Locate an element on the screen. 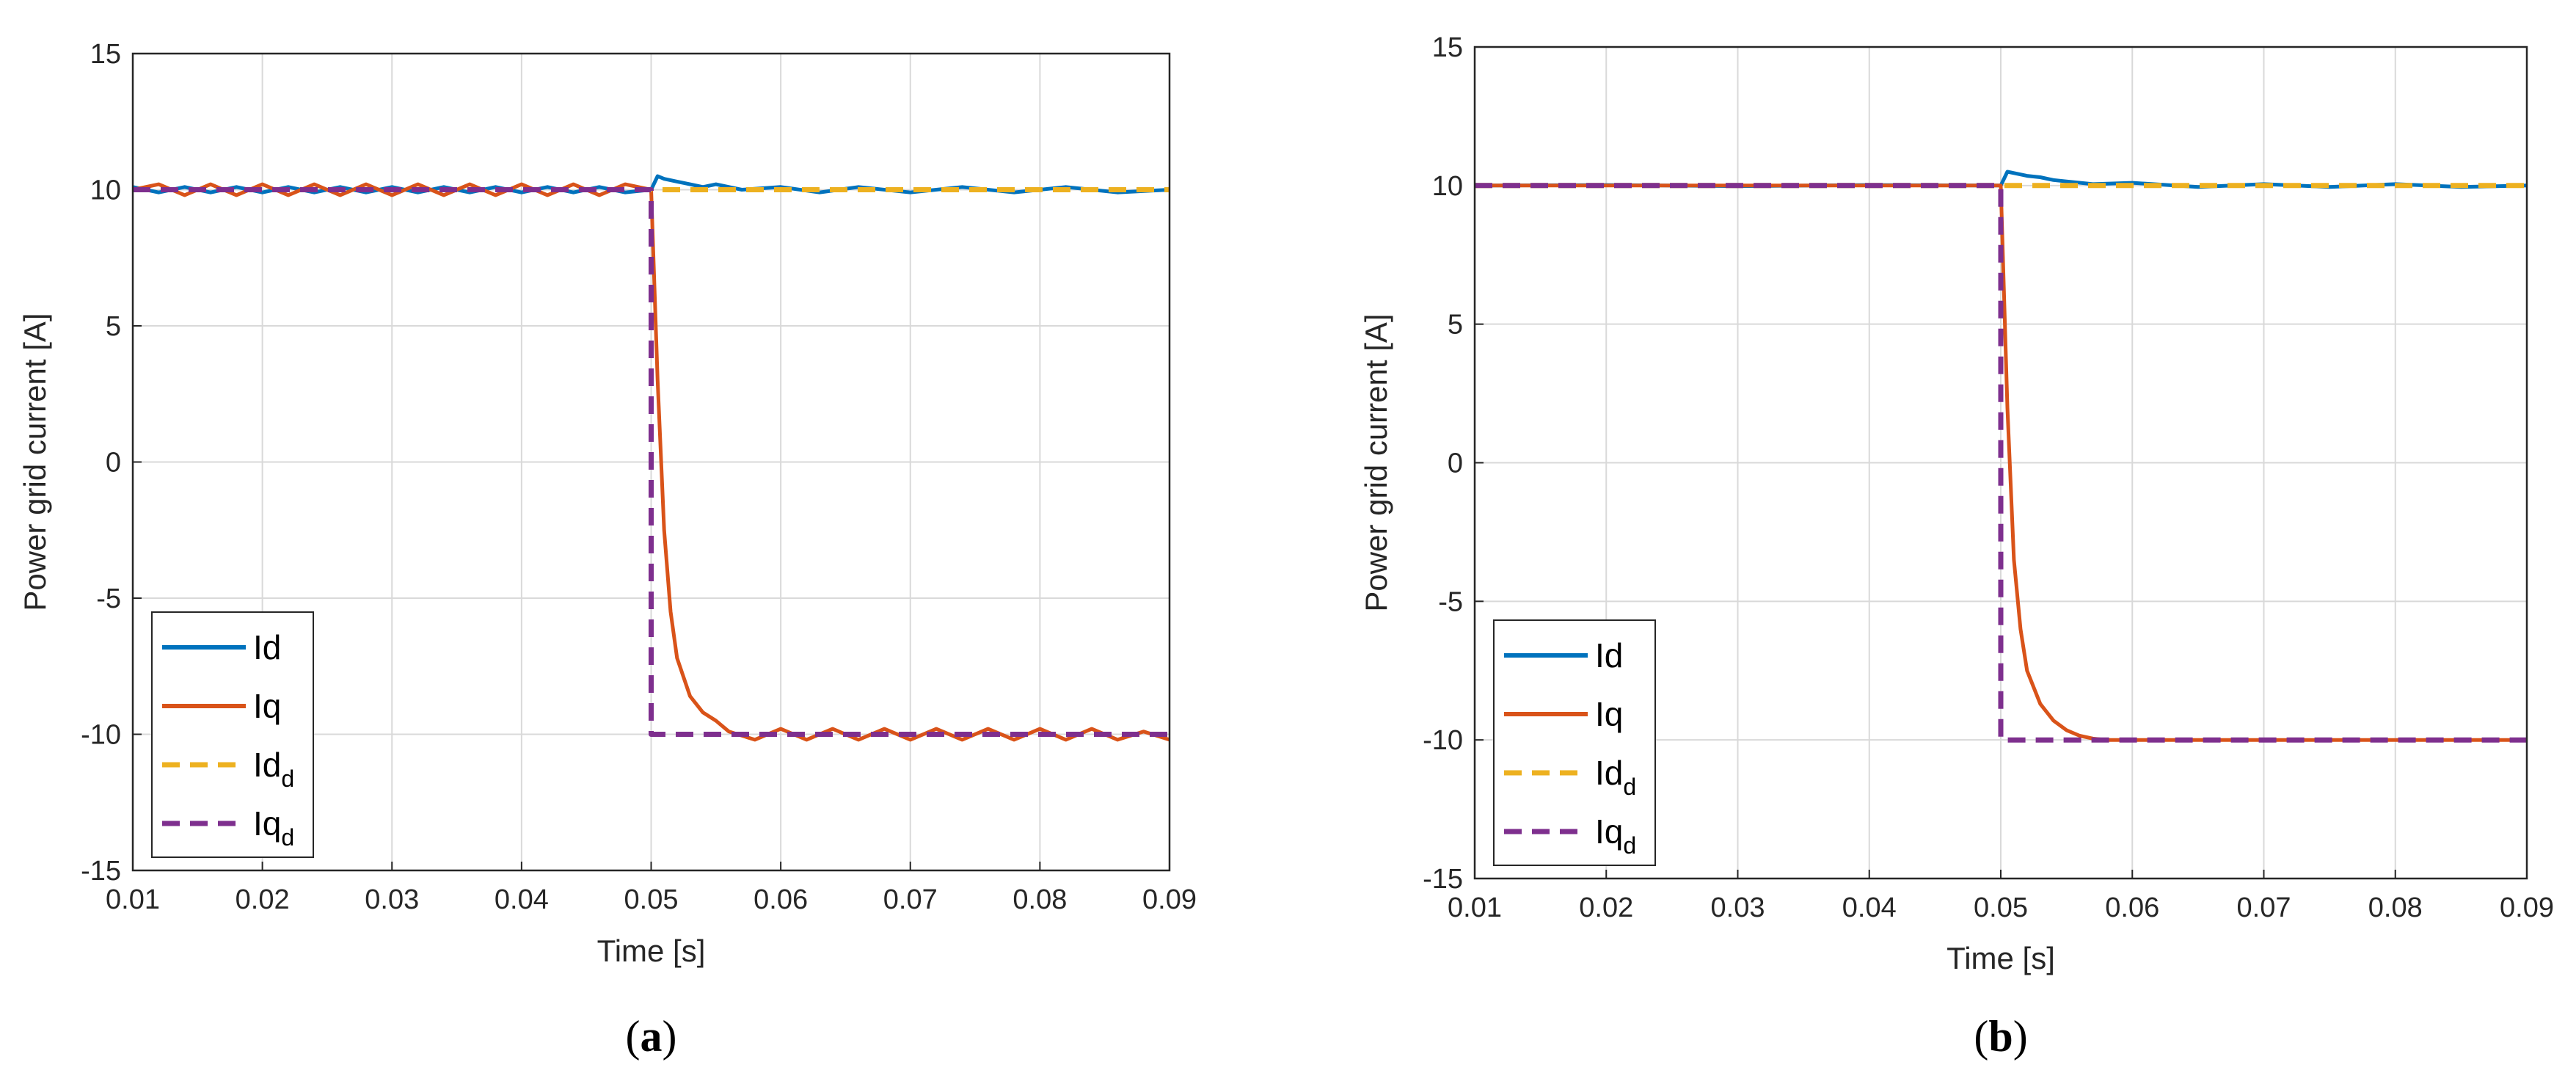 Image resolution: width=2576 pixels, height=1073 pixels. panel-label-letter: a is located at coordinates (652, 1036).